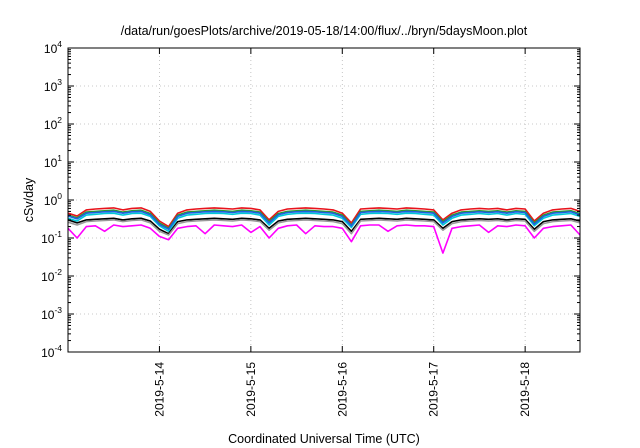 This screenshot has height=448, width=640. I want to click on y-tick-label: 10⁰, so click(53, 199).